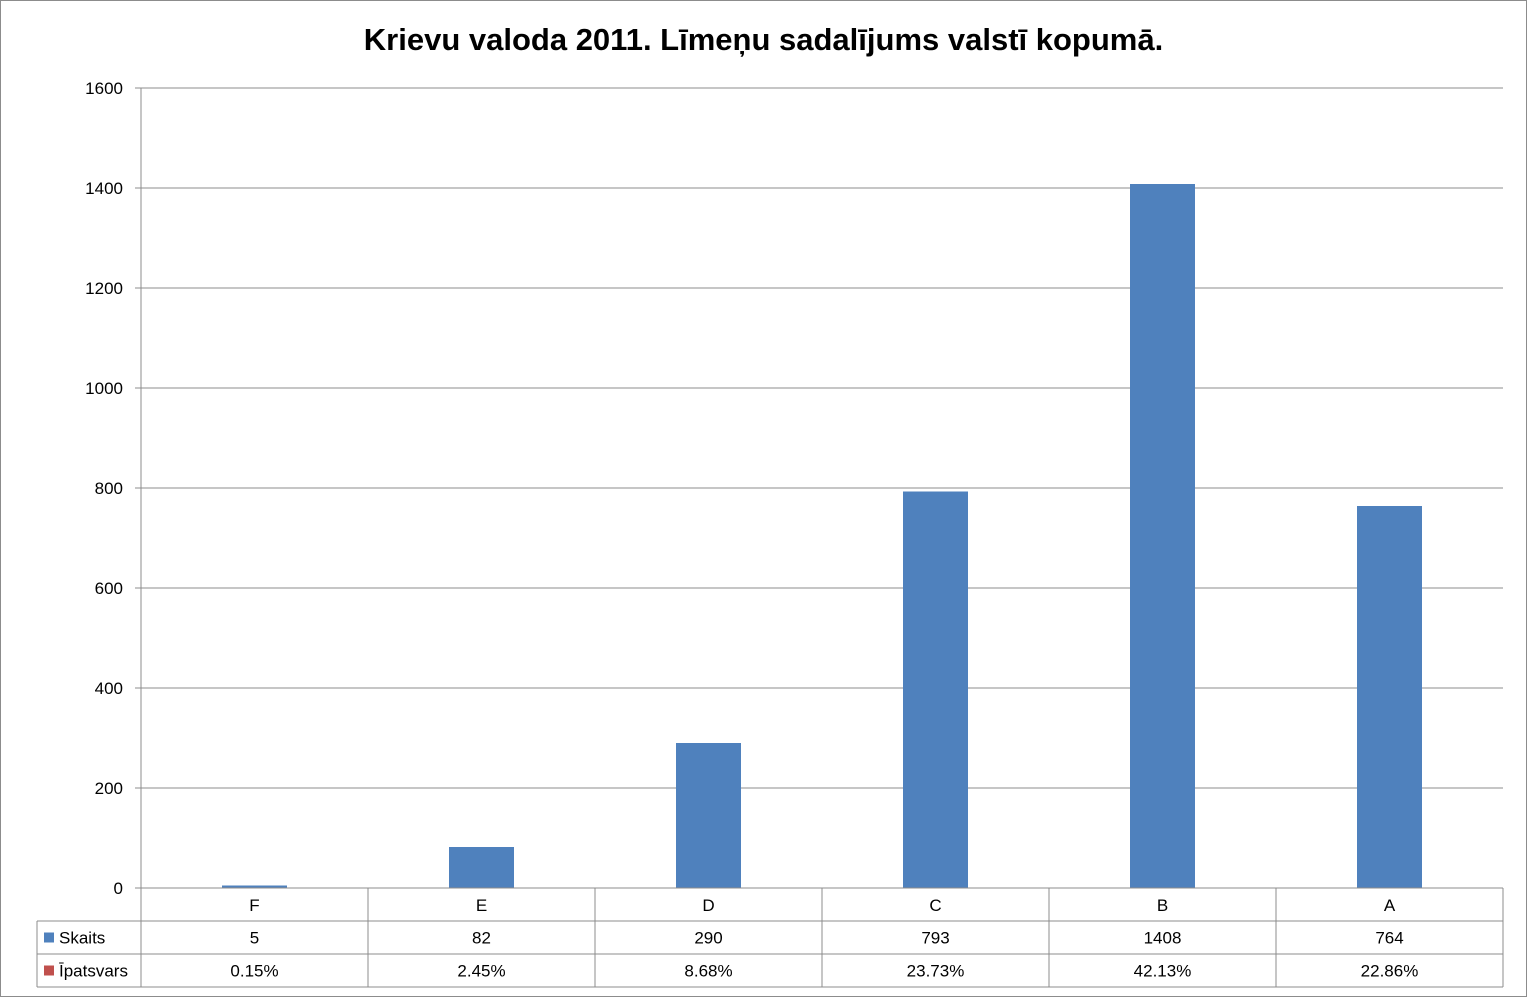 This screenshot has width=1527, height=997. What do you see at coordinates (481, 905) in the screenshot?
I see `x-category-label: E` at bounding box center [481, 905].